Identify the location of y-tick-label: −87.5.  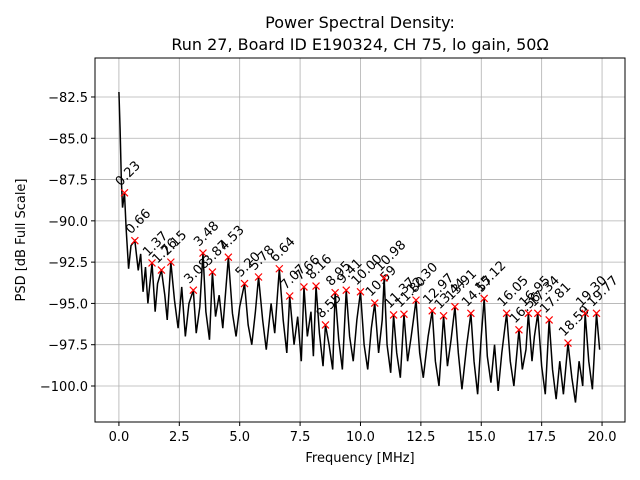
(68, 181).